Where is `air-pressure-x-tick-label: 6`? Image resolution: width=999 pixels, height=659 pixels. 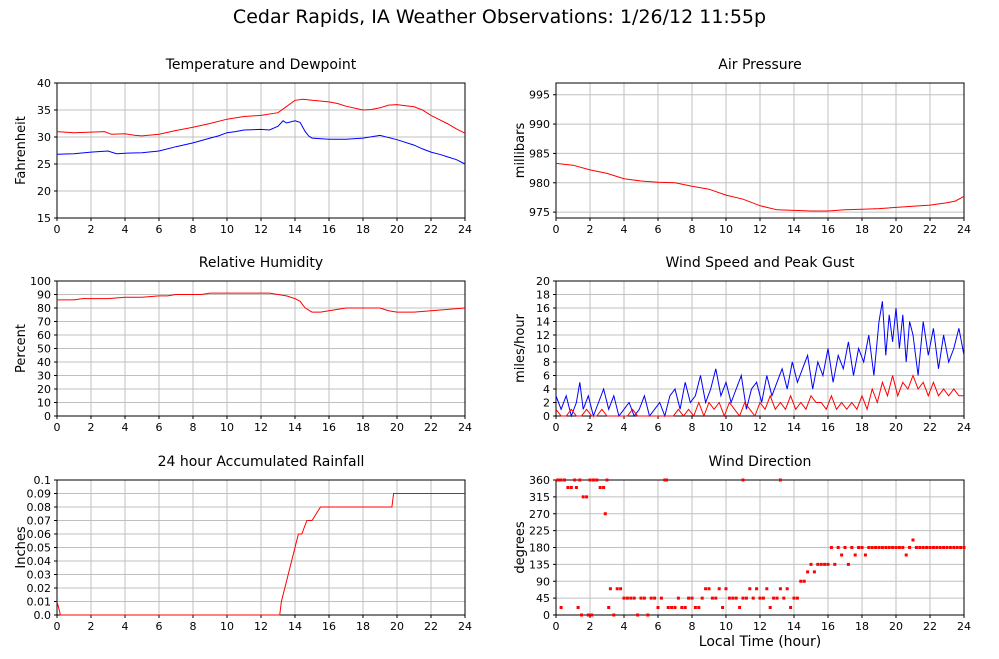 air-pressure-x-tick-label: 6 is located at coordinates (658, 229).